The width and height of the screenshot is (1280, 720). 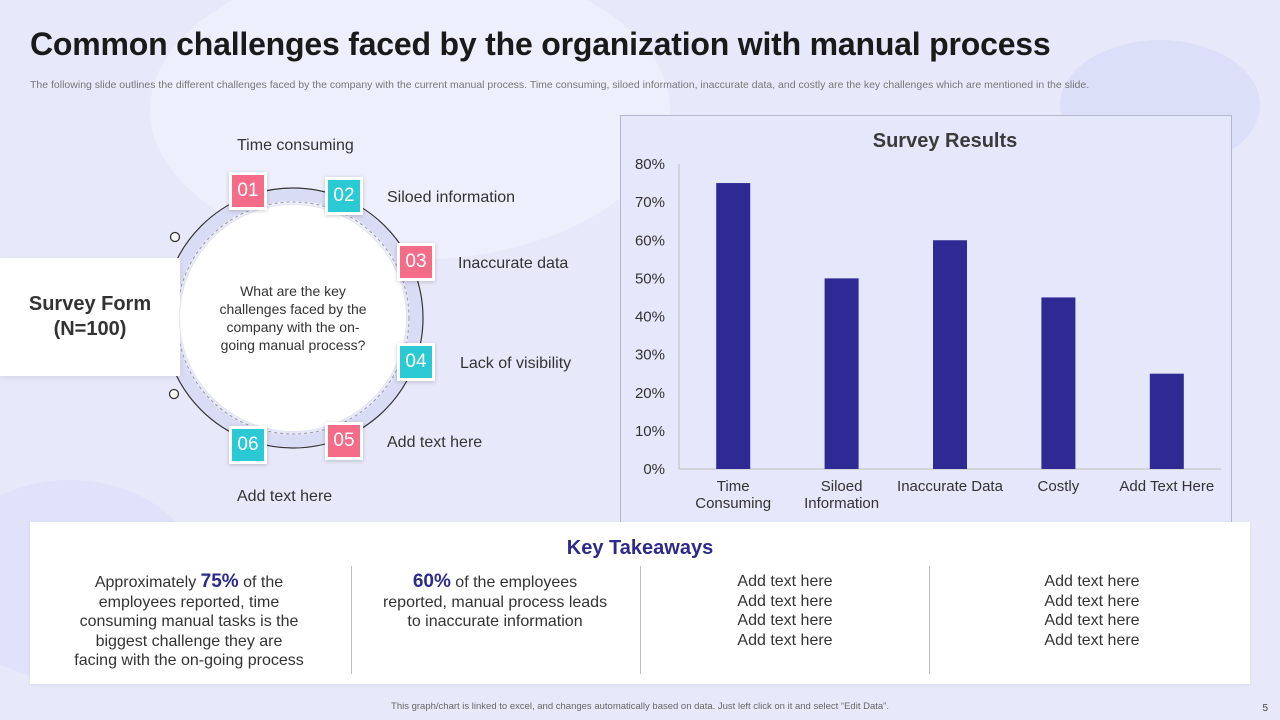 What do you see at coordinates (650, 355) in the screenshot?
I see `y-tick-label: 30%` at bounding box center [650, 355].